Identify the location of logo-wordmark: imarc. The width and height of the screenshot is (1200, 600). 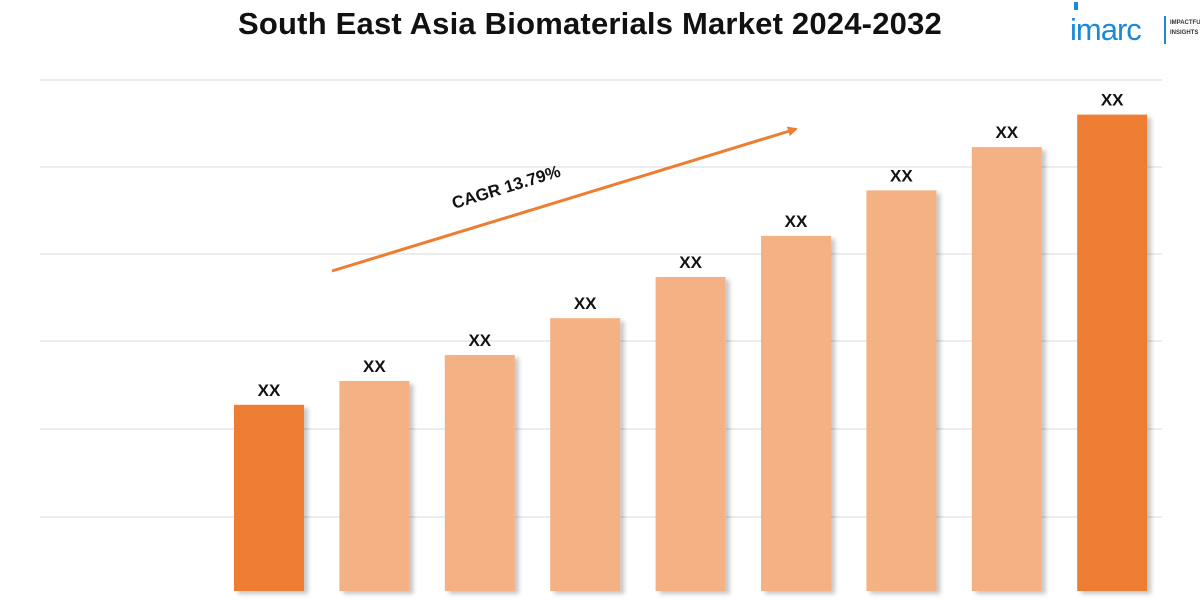
(1106, 29).